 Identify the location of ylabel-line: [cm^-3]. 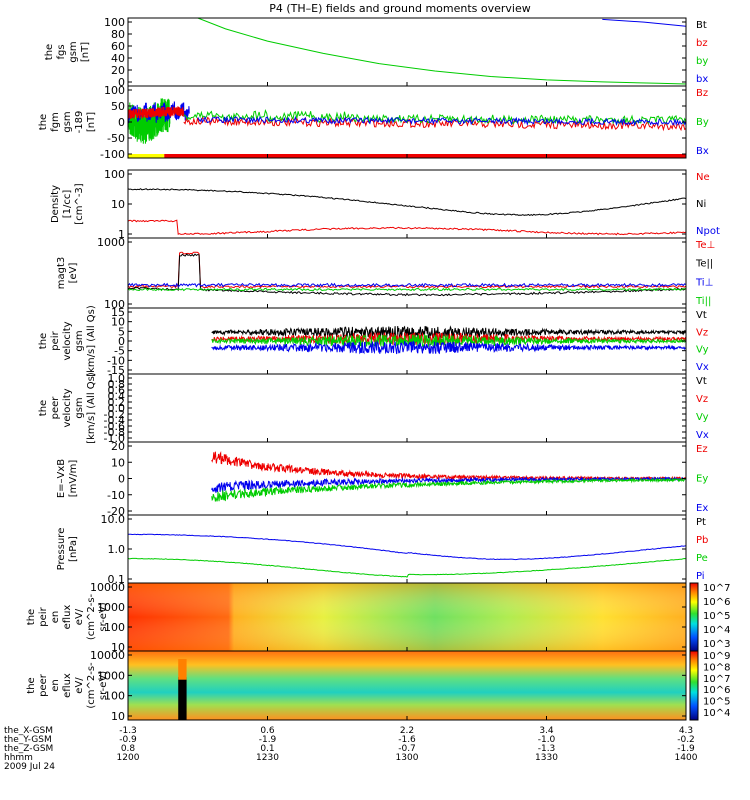
(79, 203).